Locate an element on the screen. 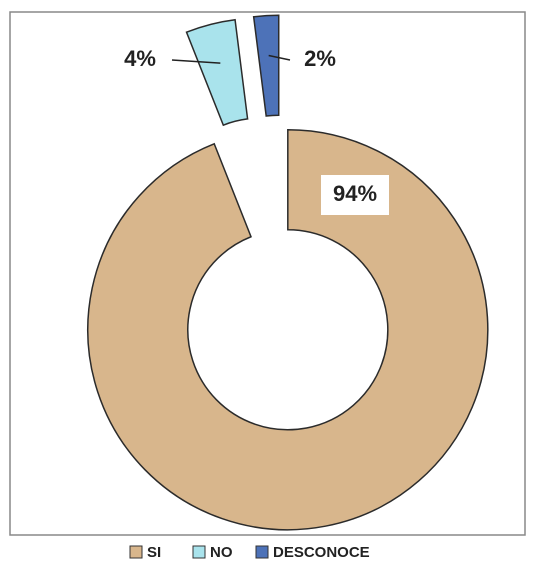 The height and width of the screenshot is (571, 536). value-label: 2% is located at coordinates (320, 58).